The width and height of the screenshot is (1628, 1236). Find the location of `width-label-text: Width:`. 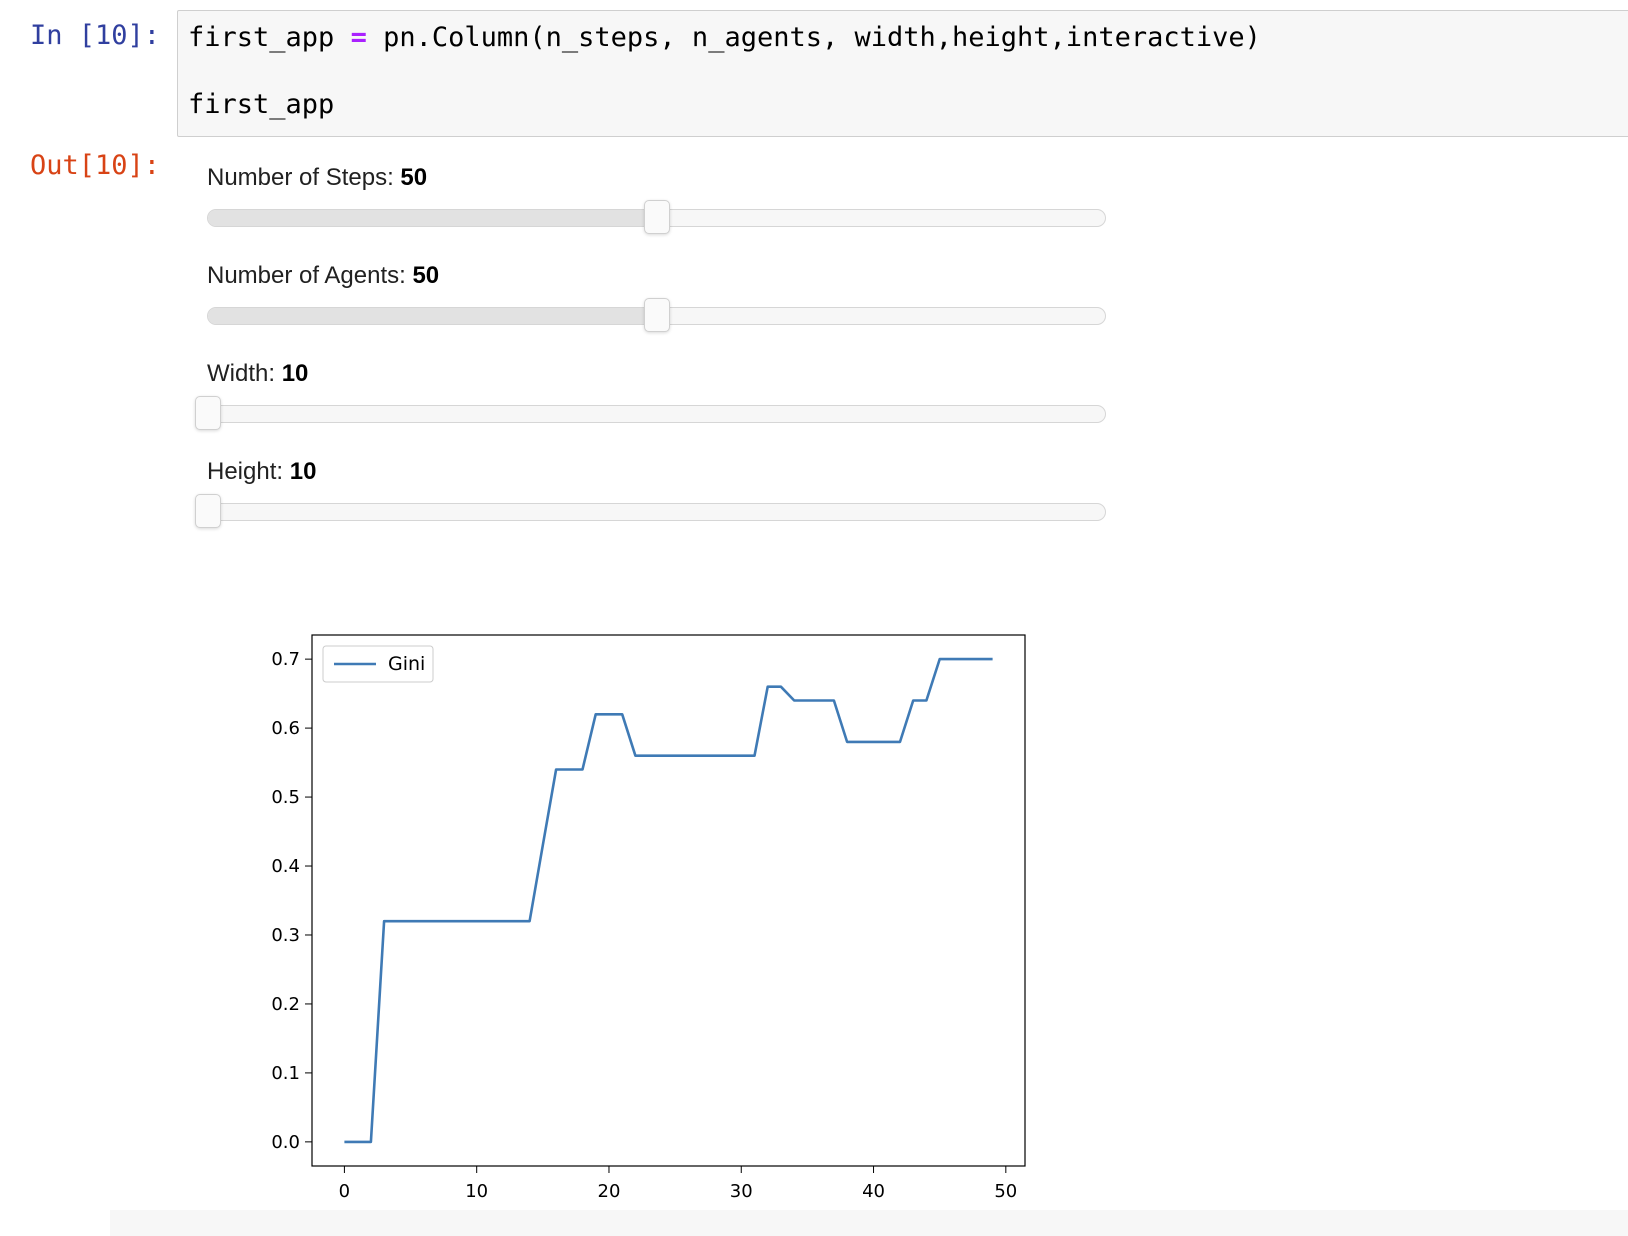

width-label-text: Width: is located at coordinates (244, 373).